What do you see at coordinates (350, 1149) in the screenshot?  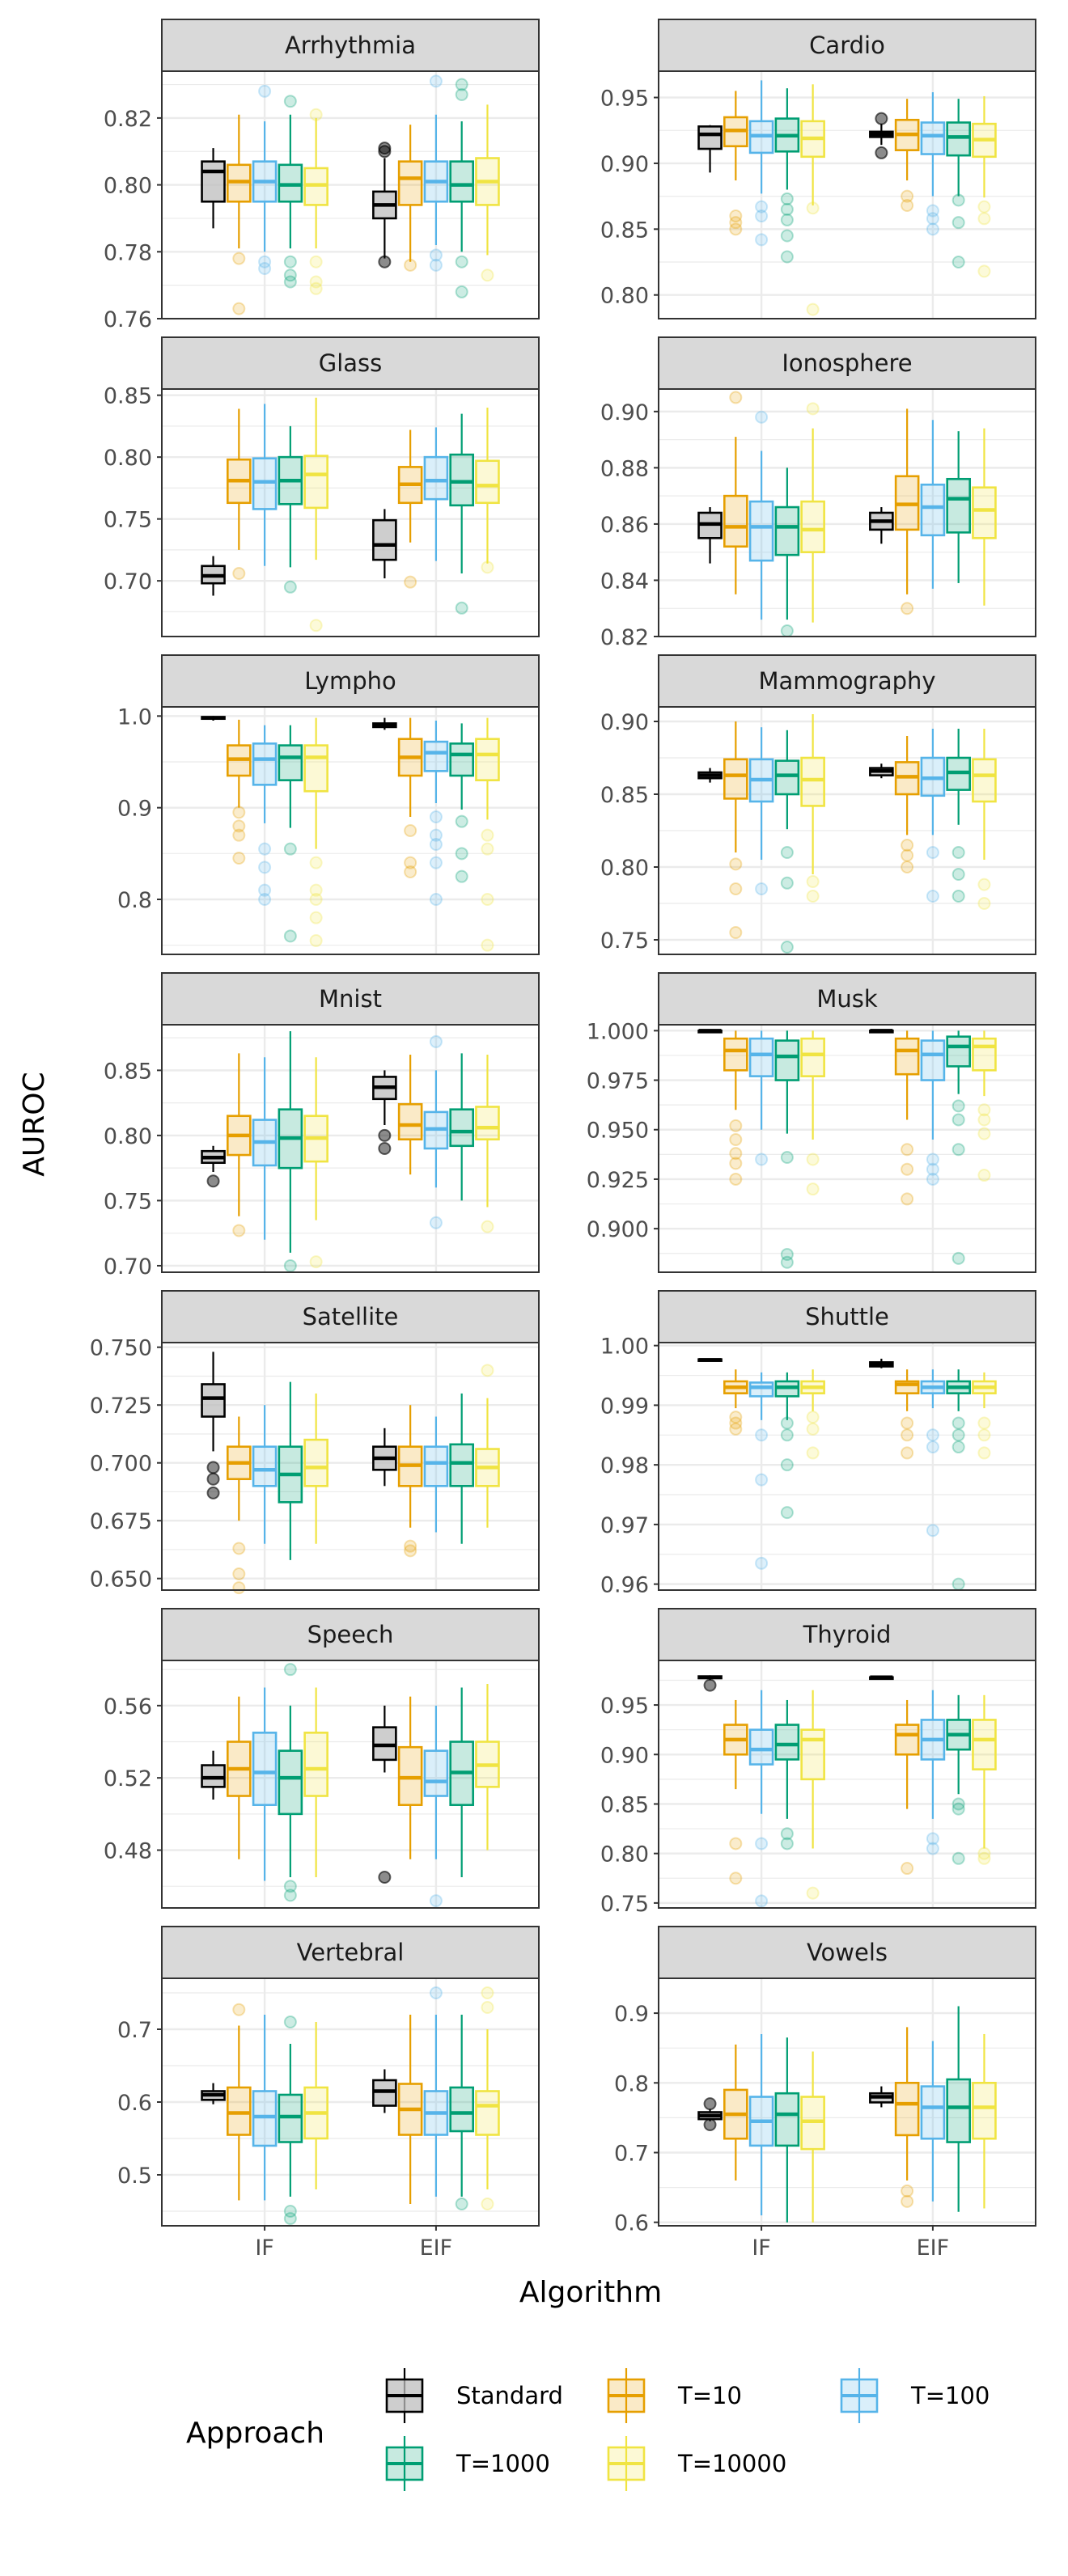 I see `panel-background` at bounding box center [350, 1149].